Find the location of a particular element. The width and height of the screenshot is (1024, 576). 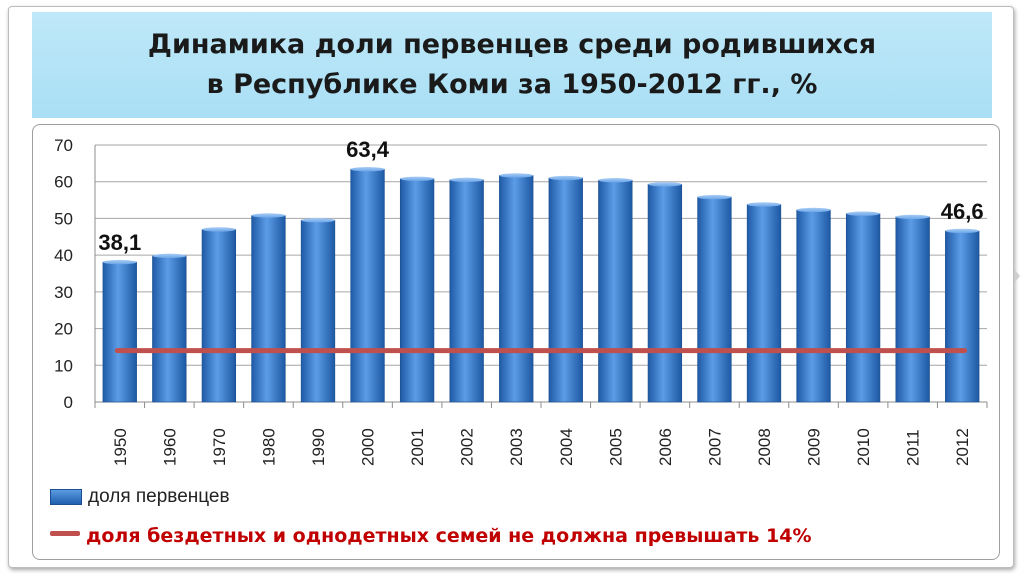

x-tick-label: 2003 is located at coordinates (516, 447).